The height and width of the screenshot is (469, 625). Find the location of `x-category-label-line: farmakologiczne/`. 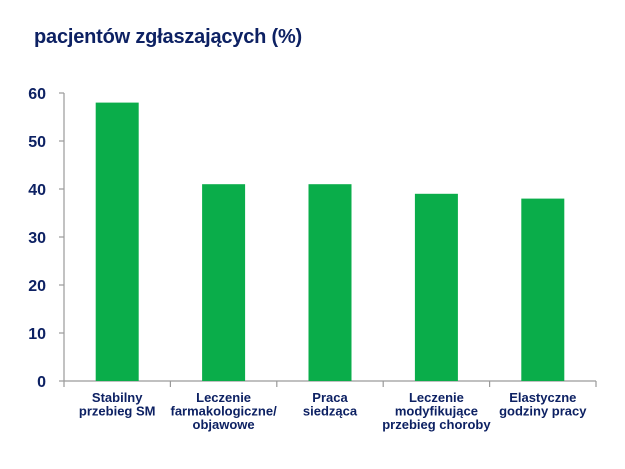

x-category-label-line: farmakologiczne/ is located at coordinates (223, 411).